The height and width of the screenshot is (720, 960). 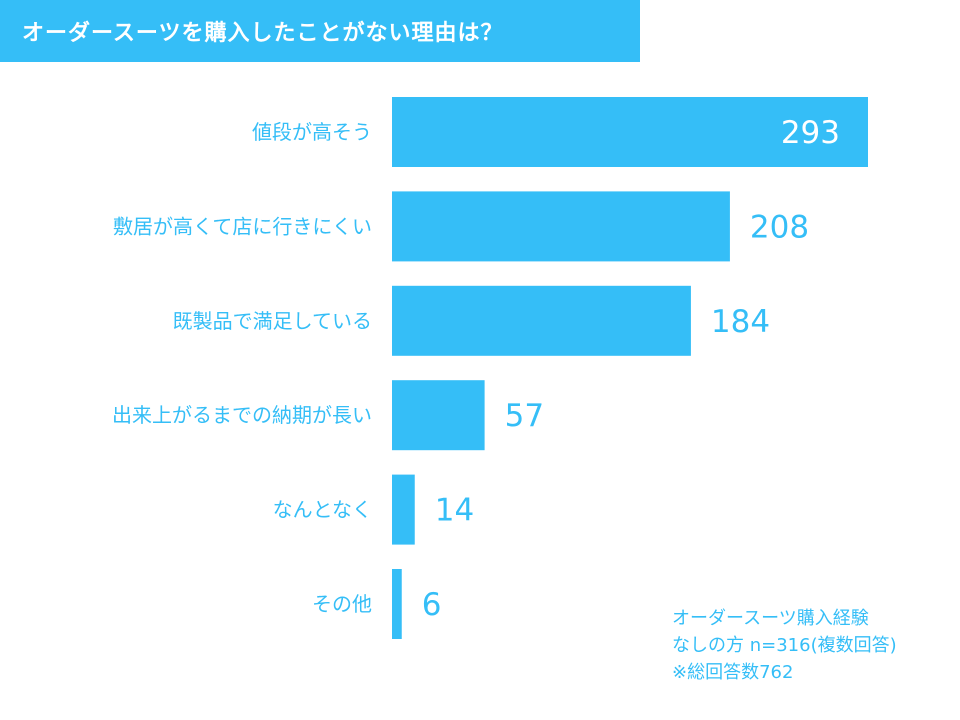 What do you see at coordinates (322, 510) in the screenshot?
I see `category-label-4: なんとなく` at bounding box center [322, 510].